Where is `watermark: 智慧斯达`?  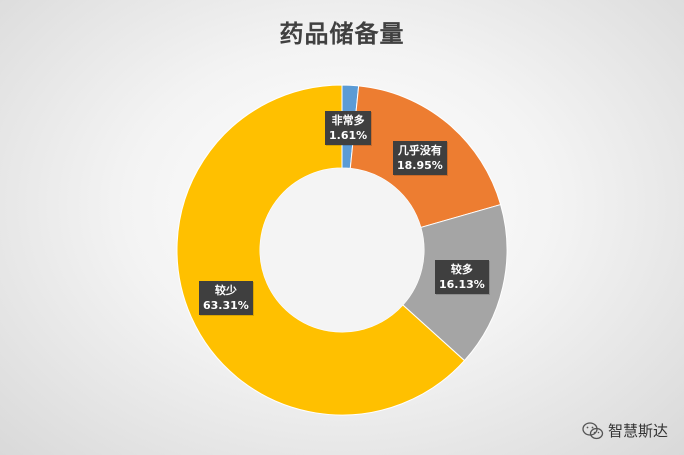 watermark: 智慧斯达 is located at coordinates (625, 430).